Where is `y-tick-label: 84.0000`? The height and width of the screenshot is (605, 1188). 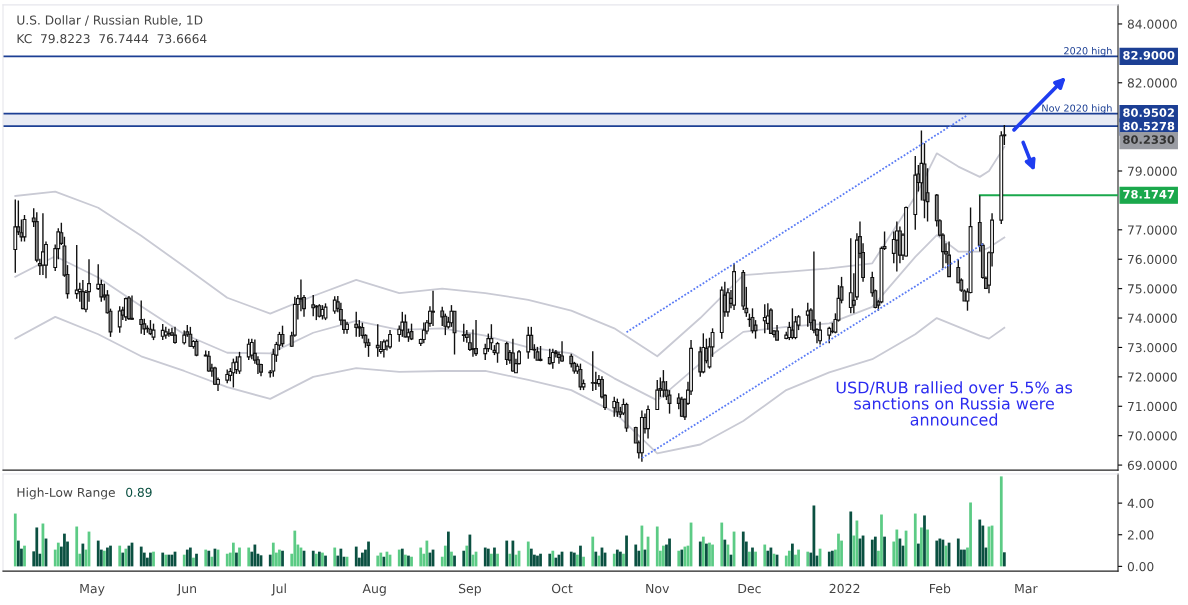 y-tick-label: 84.0000 is located at coordinates (1152, 24).